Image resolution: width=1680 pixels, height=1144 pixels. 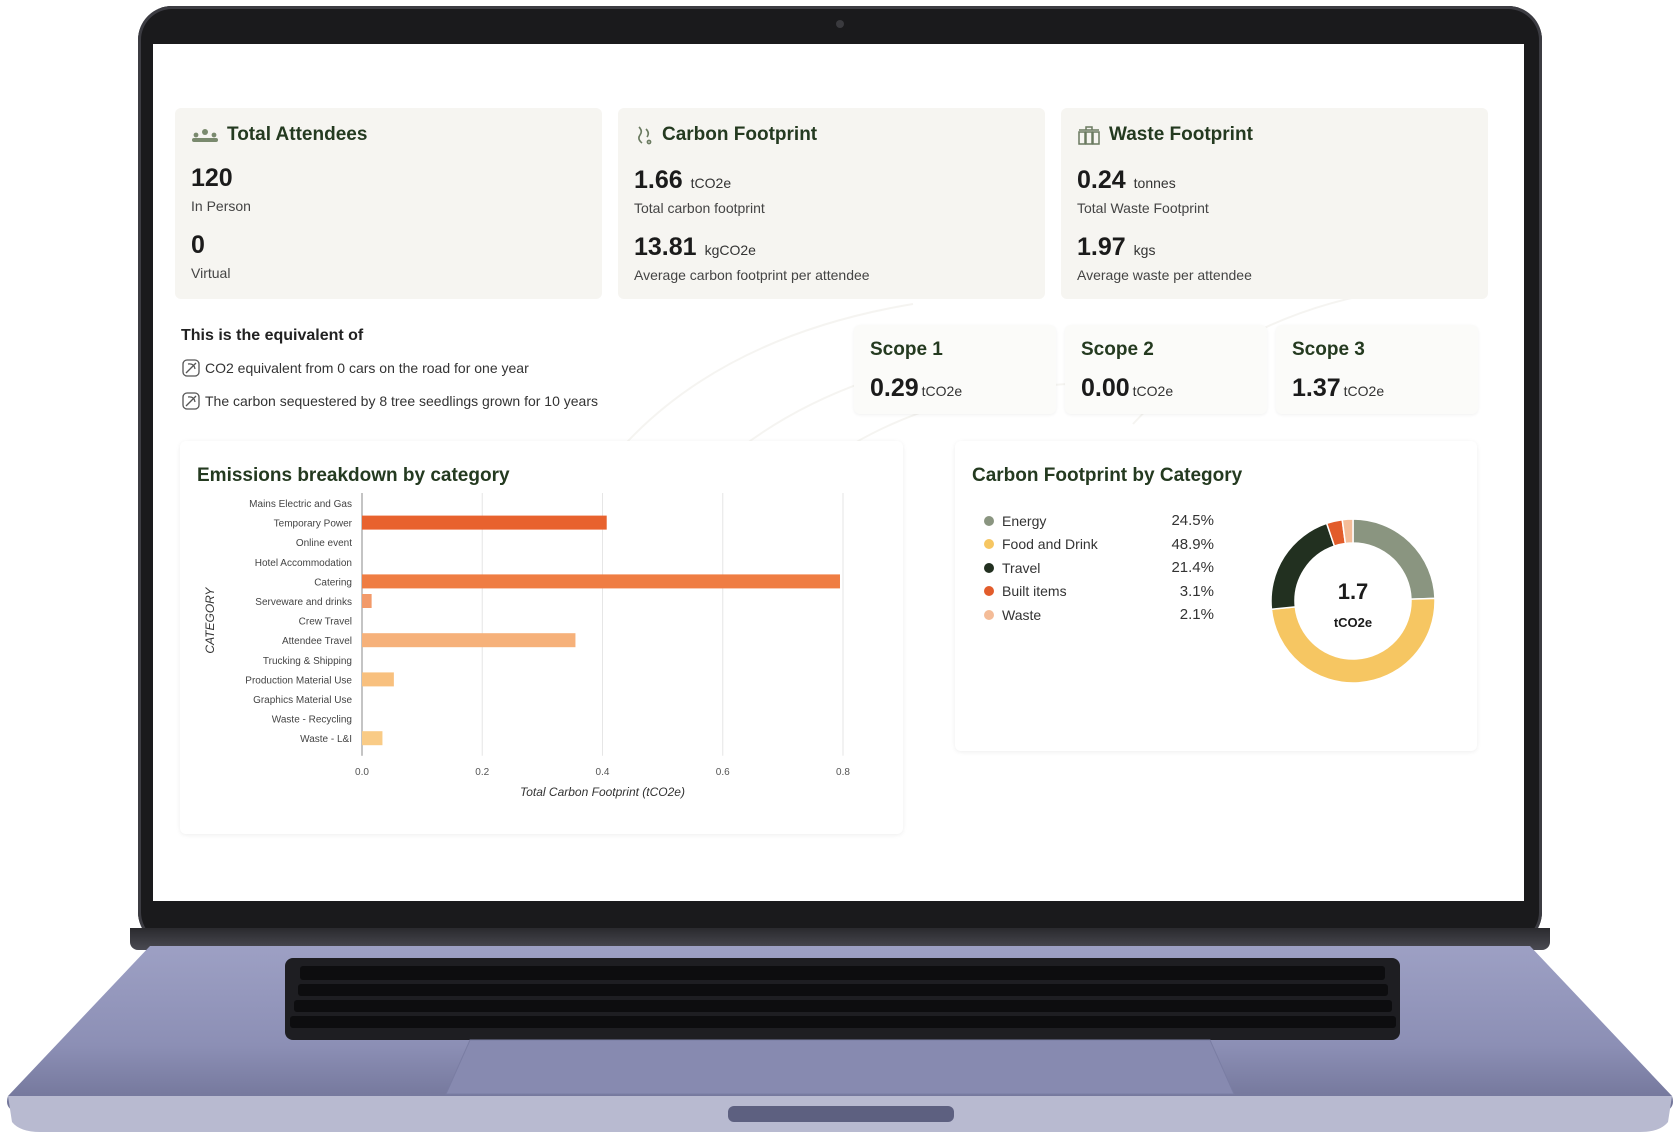 What do you see at coordinates (665, 247) in the screenshot?
I see `carbon-avg-value: 13.81` at bounding box center [665, 247].